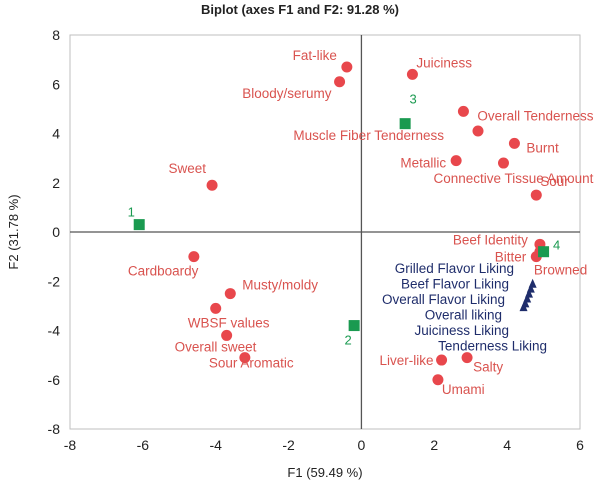 Image resolution: width=600 pixels, height=484 pixels. I want to click on attribute-point-umami, so click(438, 380).